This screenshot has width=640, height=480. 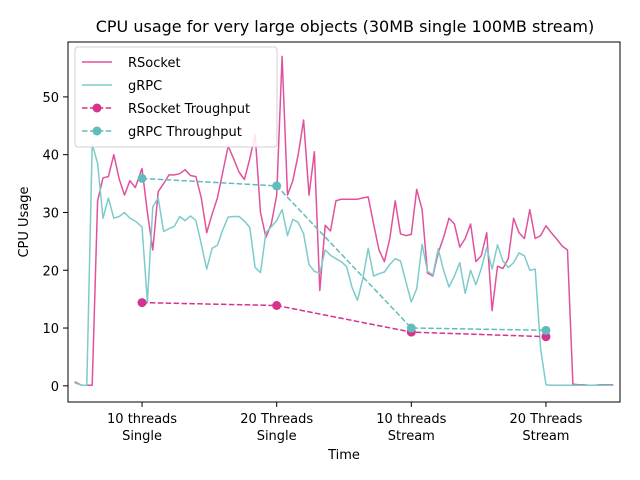 I want to click on y-tick-label: 10, so click(x=50, y=329).